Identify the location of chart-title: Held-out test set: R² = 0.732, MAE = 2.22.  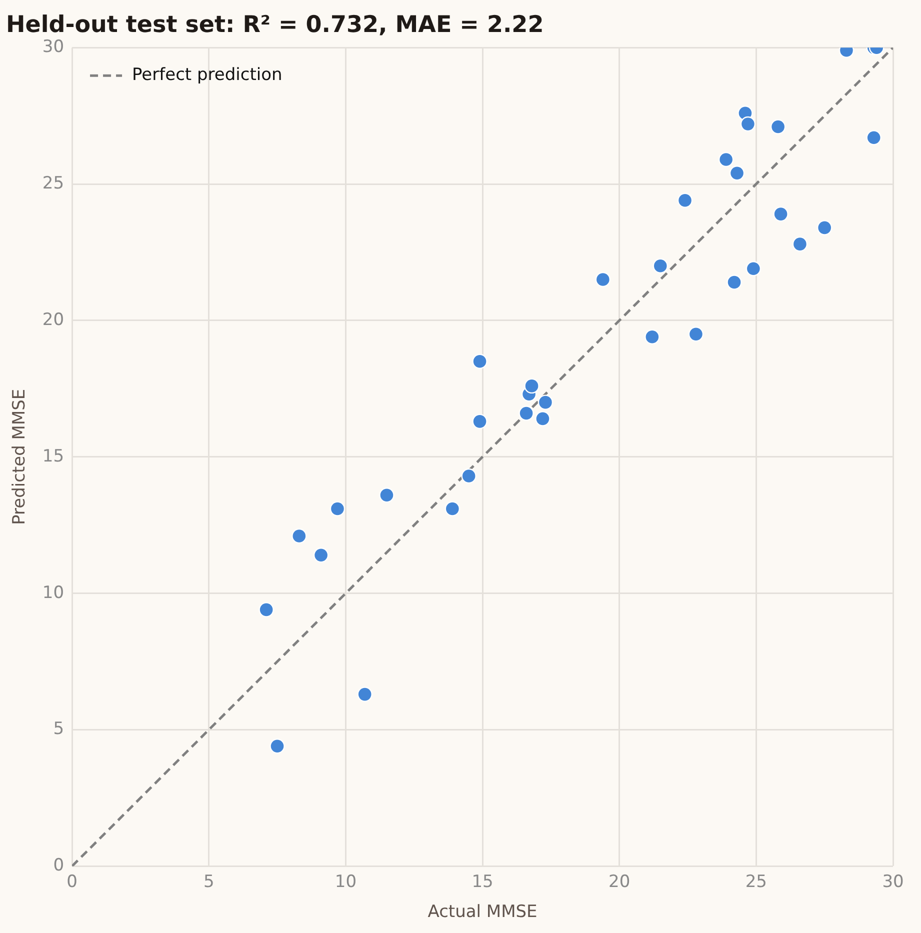
(275, 25).